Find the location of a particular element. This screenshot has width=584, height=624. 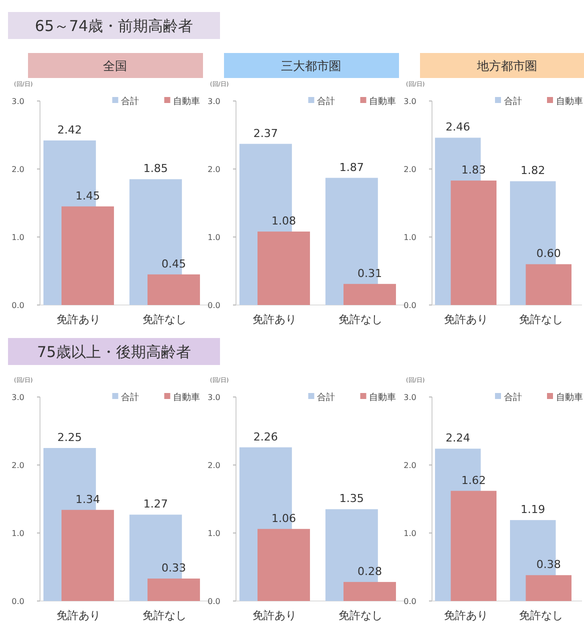

chart-title: 三大都市圏 is located at coordinates (311, 66).